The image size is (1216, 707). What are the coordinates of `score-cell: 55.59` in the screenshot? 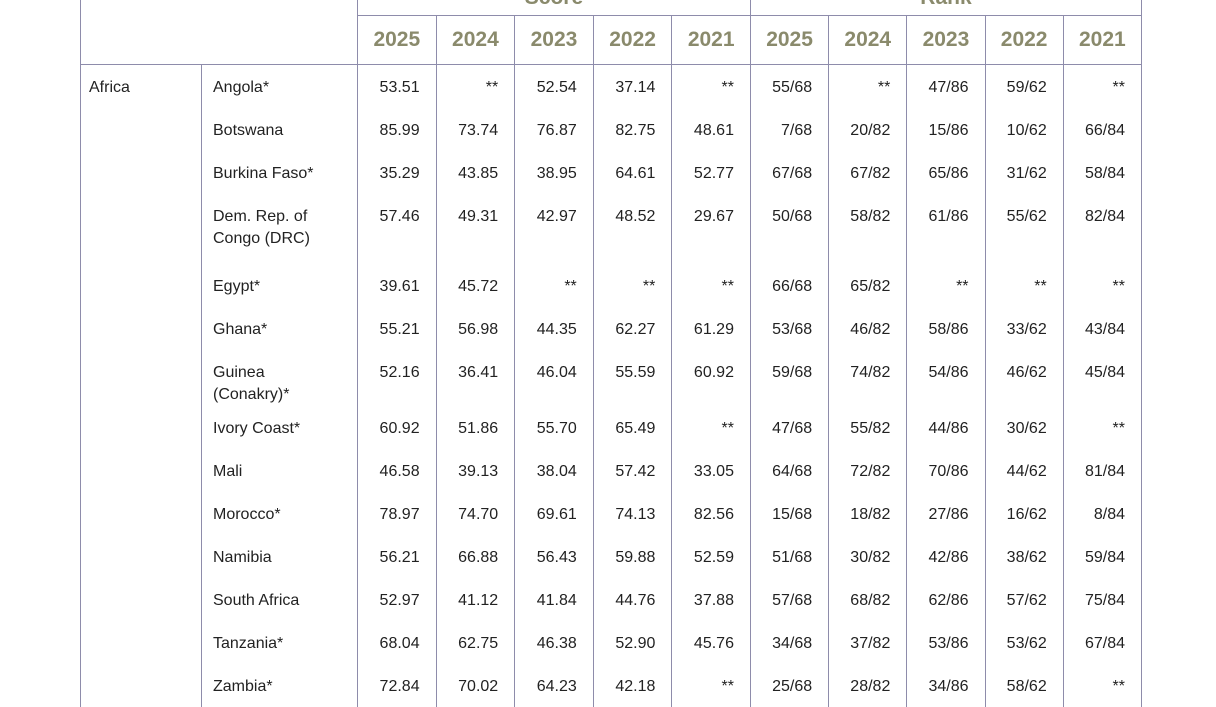 It's located at (632, 378).